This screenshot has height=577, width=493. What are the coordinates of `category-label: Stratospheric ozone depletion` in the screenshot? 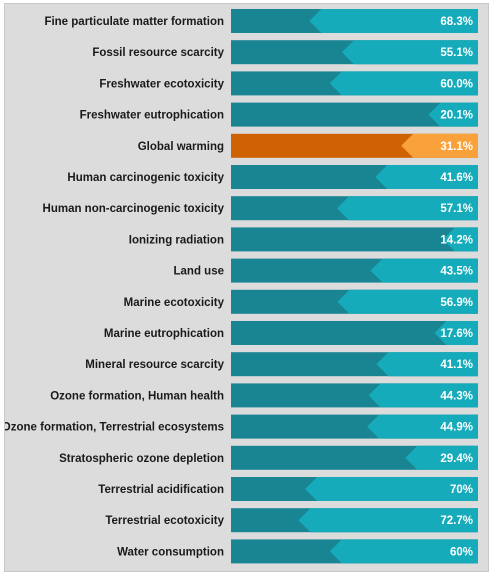 It's located at (141, 459).